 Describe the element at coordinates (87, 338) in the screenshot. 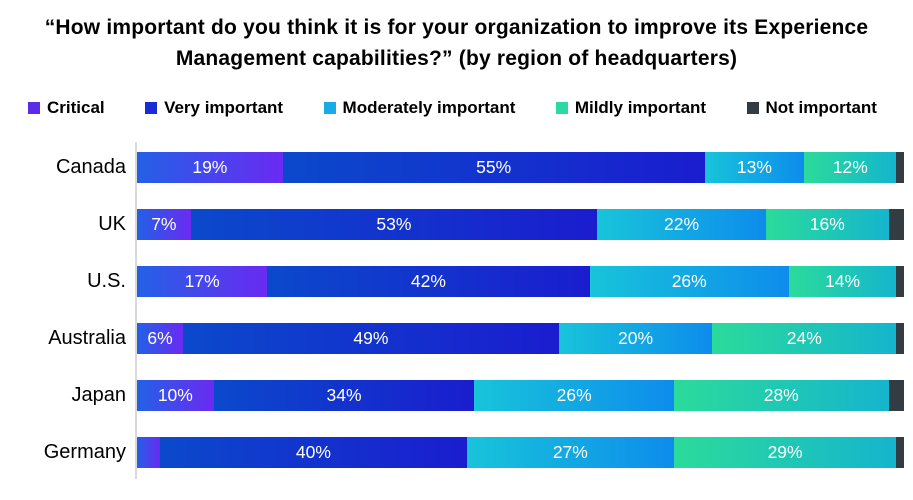

I see `category-label: Australia` at that location.